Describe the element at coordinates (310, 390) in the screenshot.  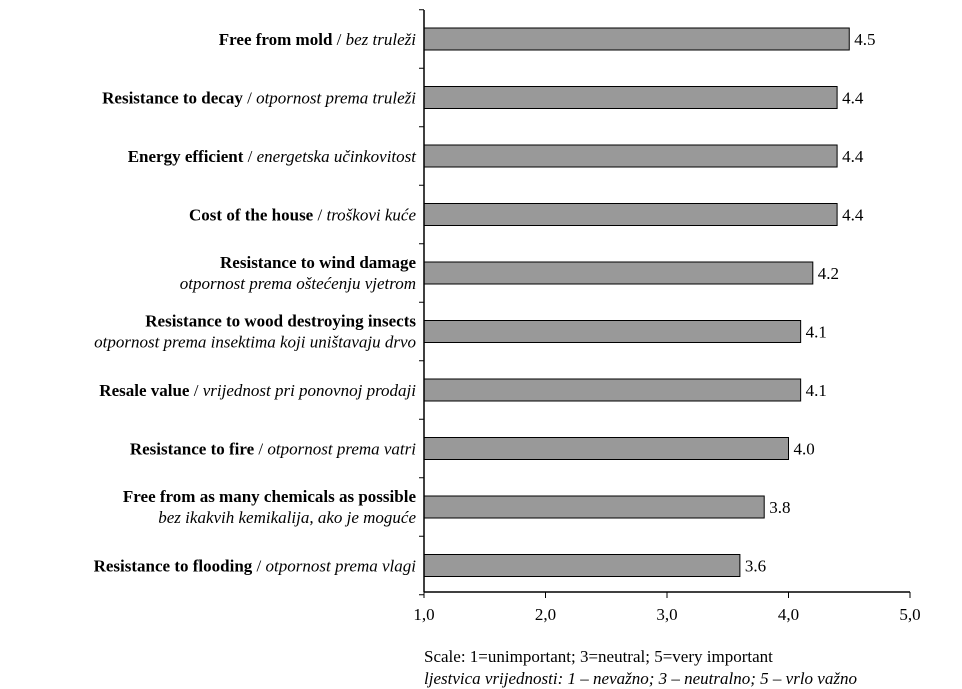
I see `category-label-hr: vrijednost pri ponovnoj prodaji` at that location.